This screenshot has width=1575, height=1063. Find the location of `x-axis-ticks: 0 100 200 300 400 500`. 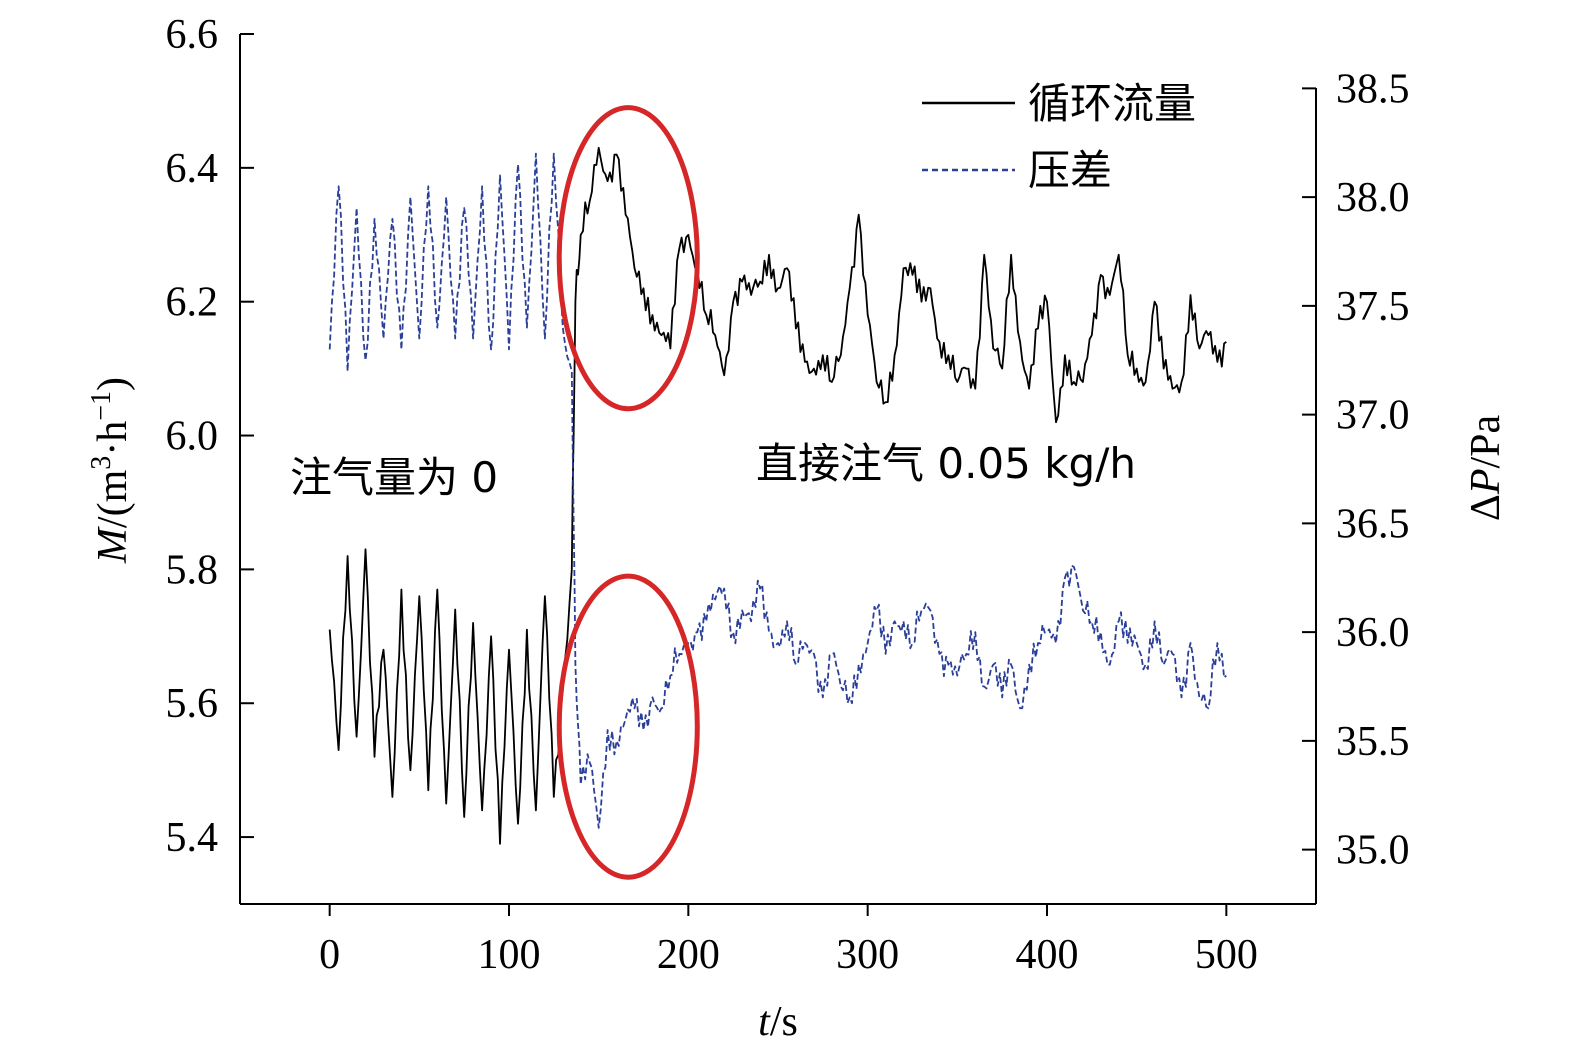

x-axis-ticks: 0 100 200 300 400 500 is located at coordinates (788, 941).